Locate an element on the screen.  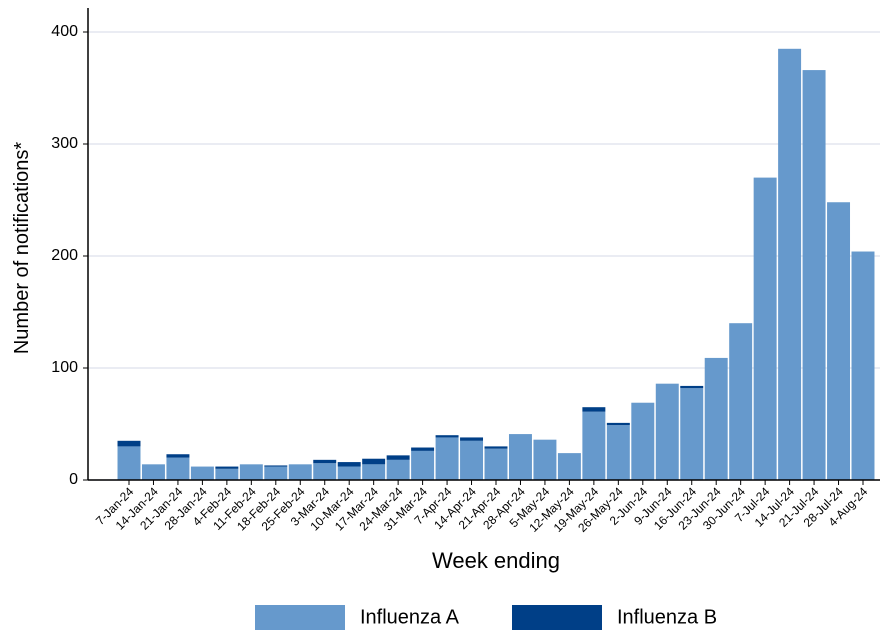
y-tick-label: 0 is located at coordinates (73, 479).